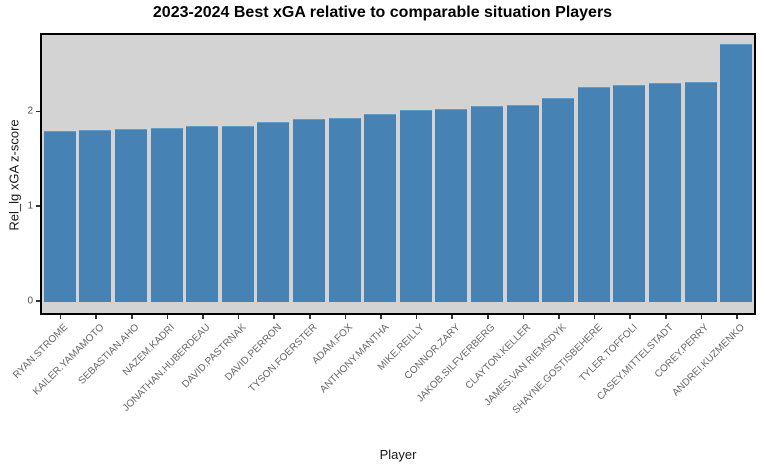 Image resolution: width=765 pixels, height=469 pixels. I want to click on bar-jakob-silfverberg, so click(487, 204).